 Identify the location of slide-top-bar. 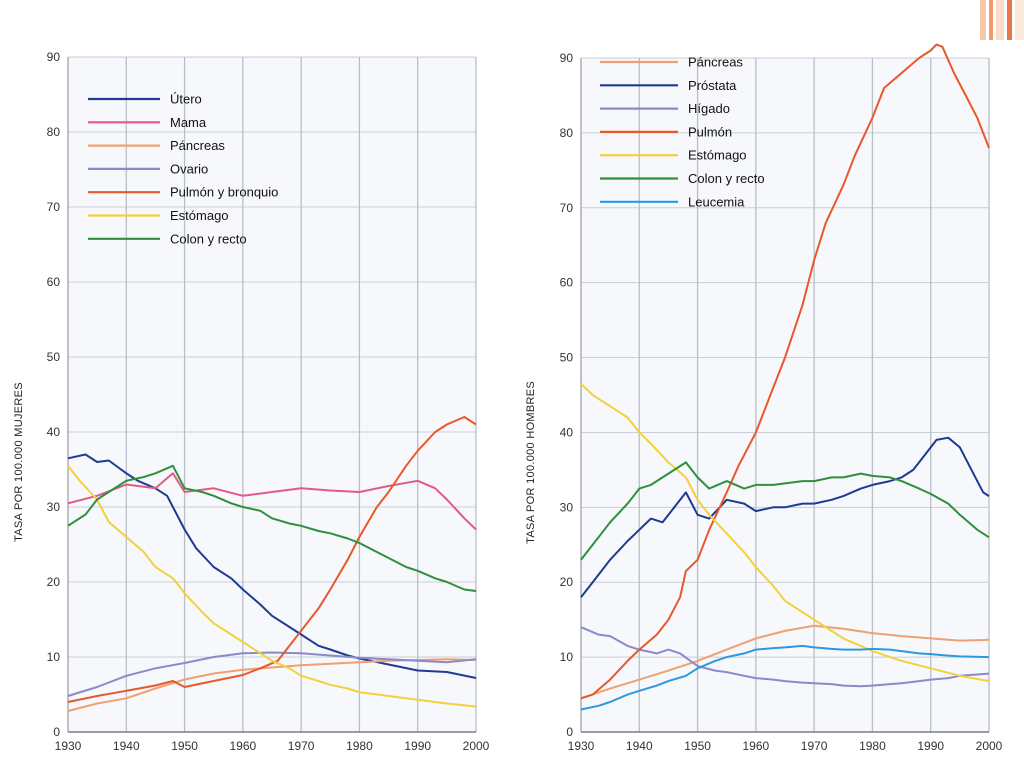
(490, 14).